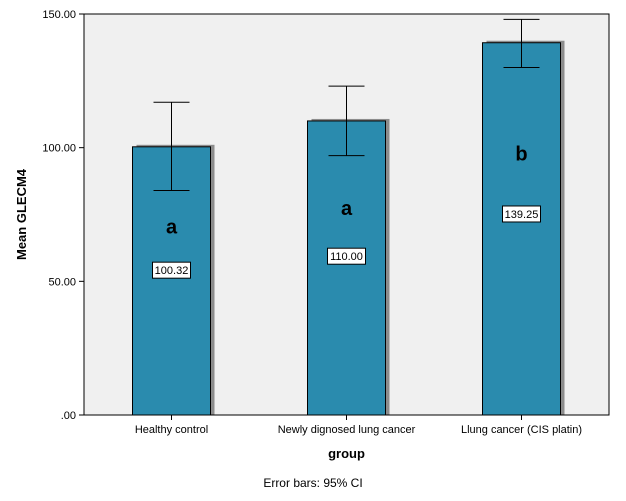 The width and height of the screenshot is (626, 501). I want to click on y-ticks: .00 50.00 100.00 150.00, so click(63, 215).